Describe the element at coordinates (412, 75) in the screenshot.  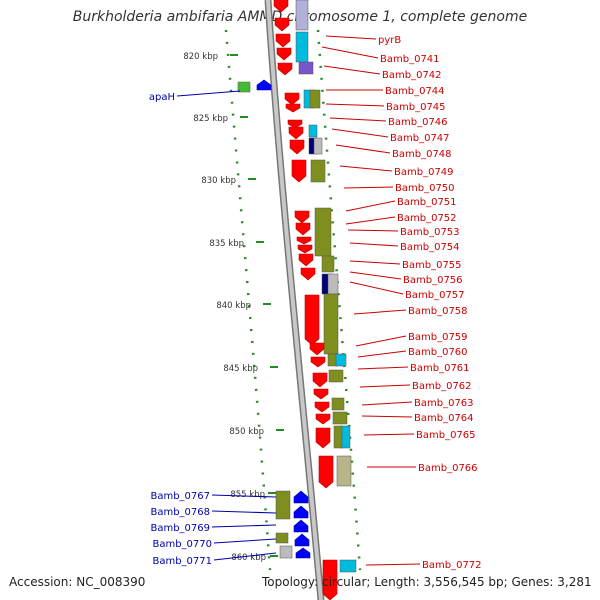
I see `right-gene-label: Bamb_0742` at that location.